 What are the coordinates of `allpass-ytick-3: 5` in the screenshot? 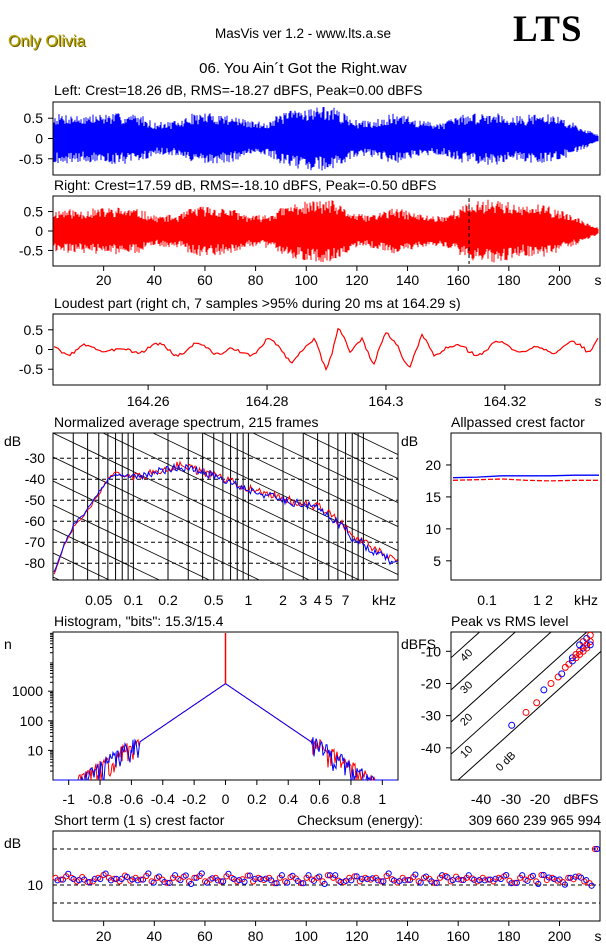 It's located at (437, 561).